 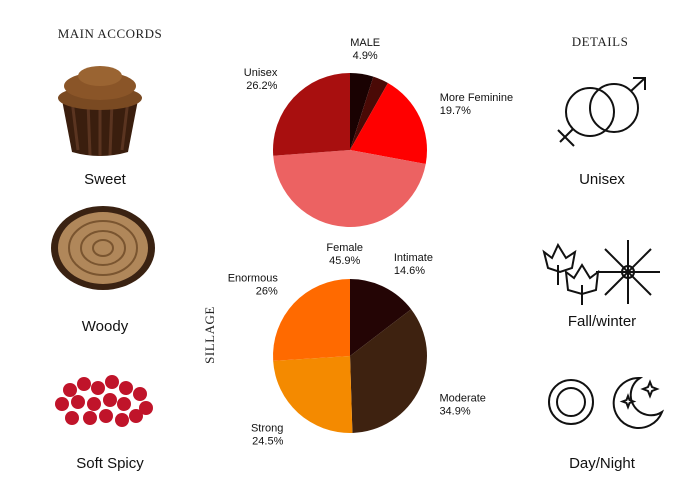 What do you see at coordinates (365, 56) in the screenshot?
I see `slice-value: 4.9%` at bounding box center [365, 56].